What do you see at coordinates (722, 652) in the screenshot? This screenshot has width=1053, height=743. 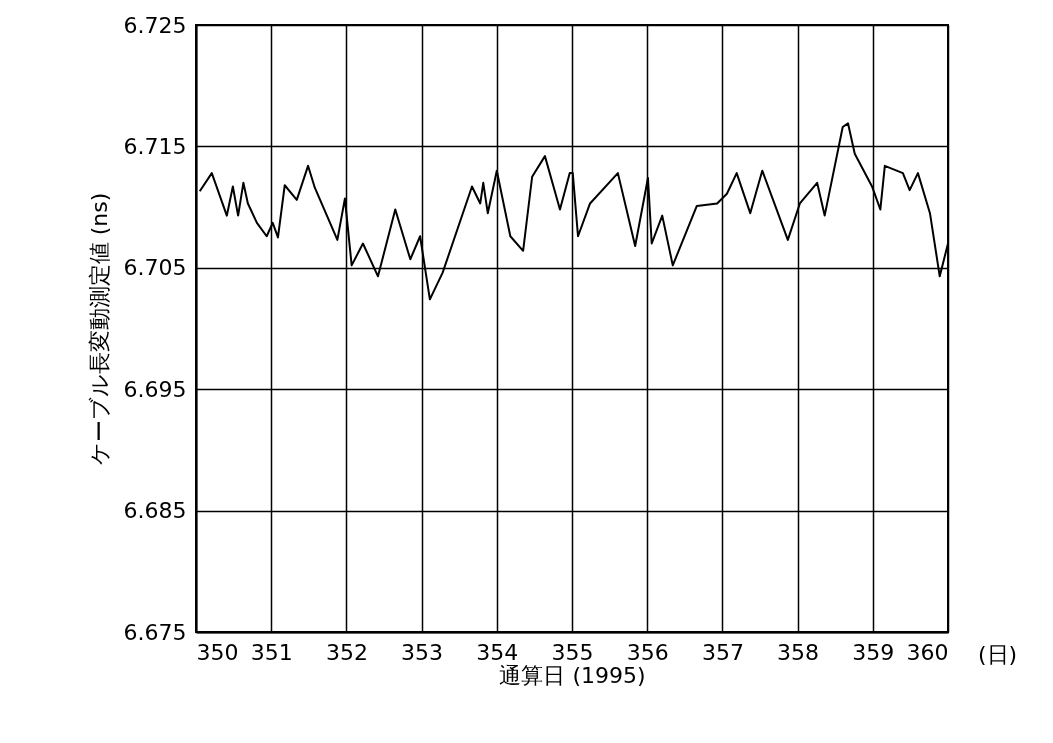 I see `x-tick-label: 357` at bounding box center [722, 652].